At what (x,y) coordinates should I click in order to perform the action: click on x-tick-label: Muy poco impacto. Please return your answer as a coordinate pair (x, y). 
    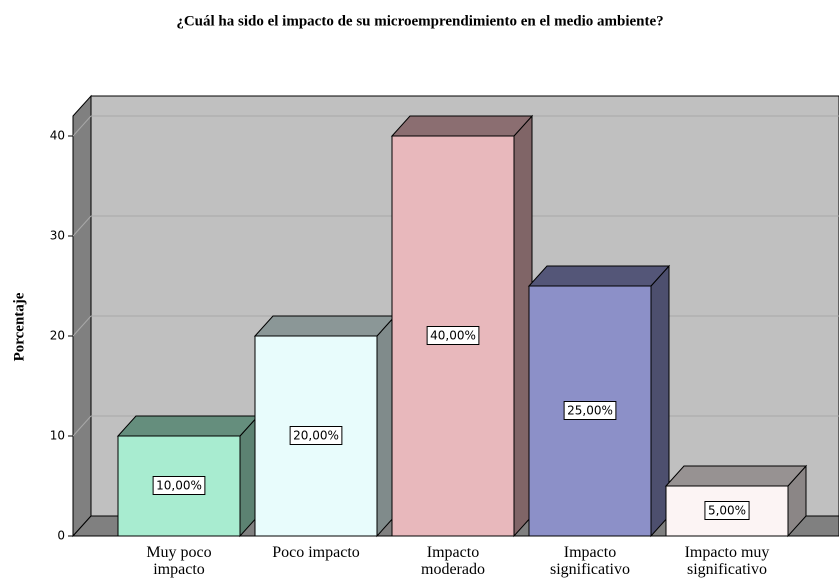
    Looking at the image, I should click on (179, 561).